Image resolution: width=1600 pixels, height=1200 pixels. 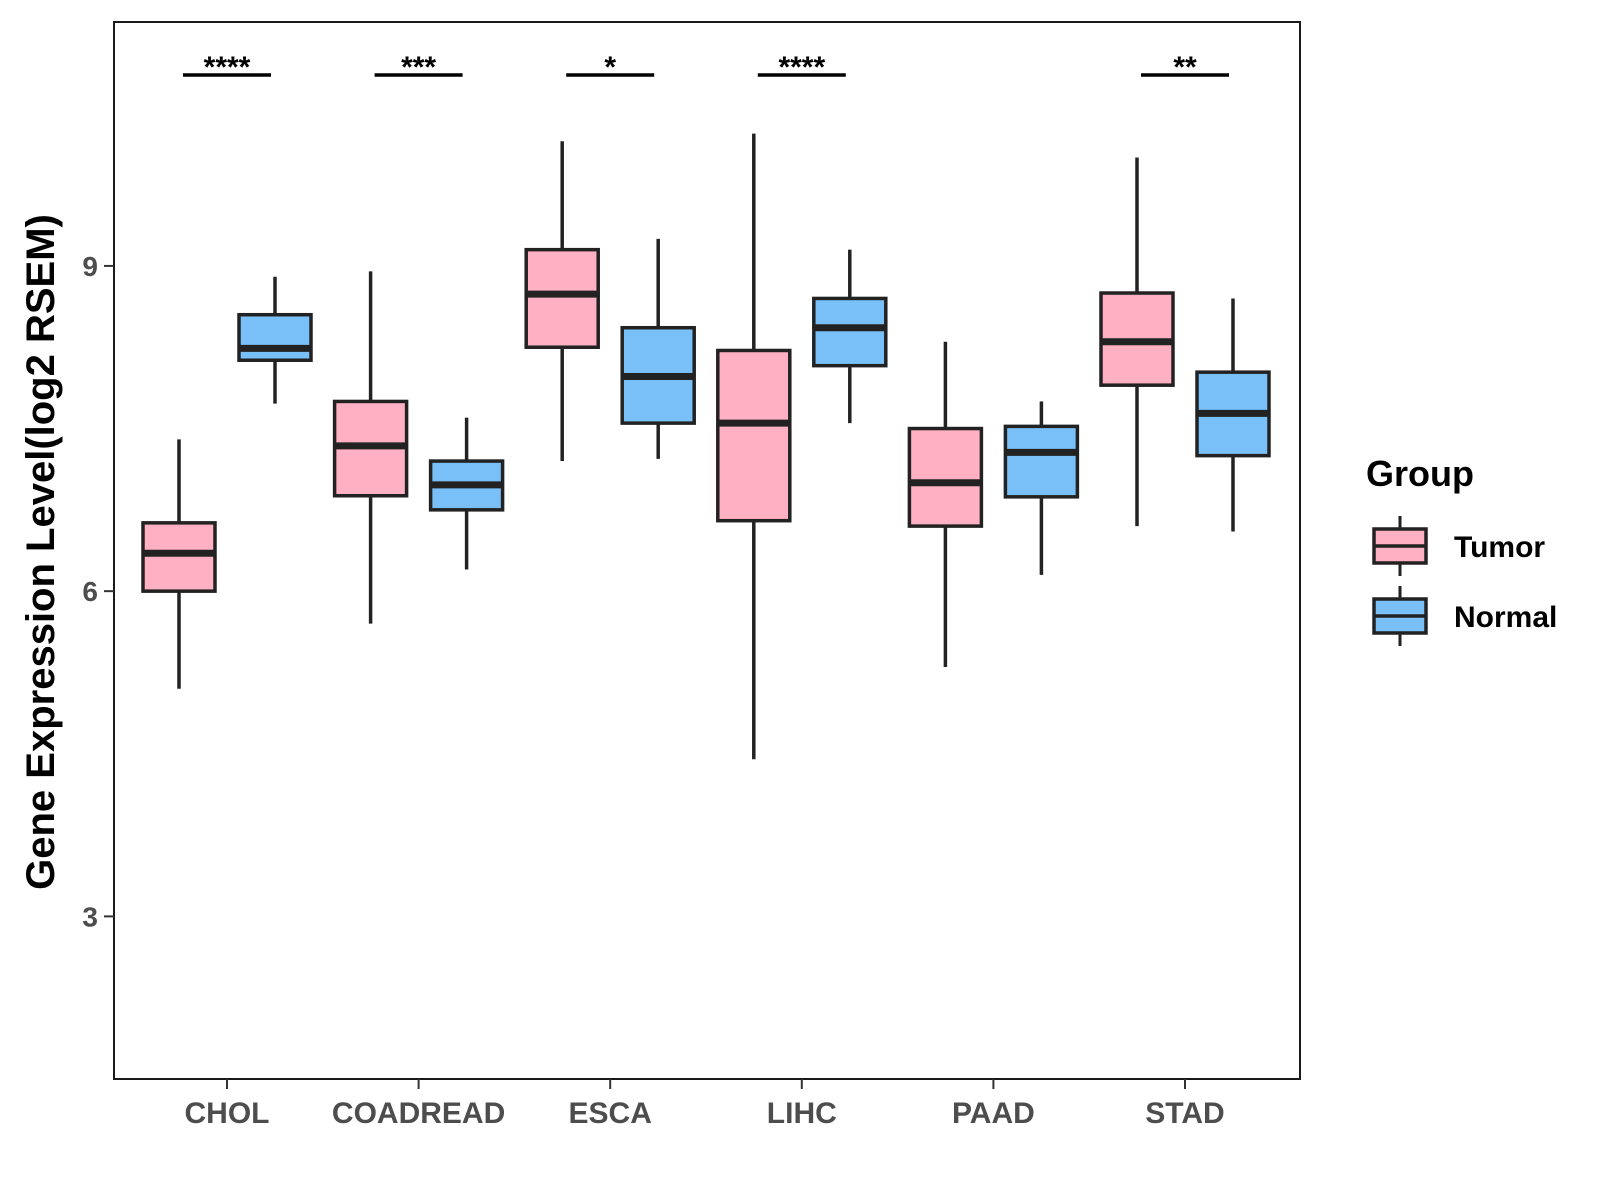 What do you see at coordinates (90, 916) in the screenshot?
I see `y-tick-label: 3` at bounding box center [90, 916].